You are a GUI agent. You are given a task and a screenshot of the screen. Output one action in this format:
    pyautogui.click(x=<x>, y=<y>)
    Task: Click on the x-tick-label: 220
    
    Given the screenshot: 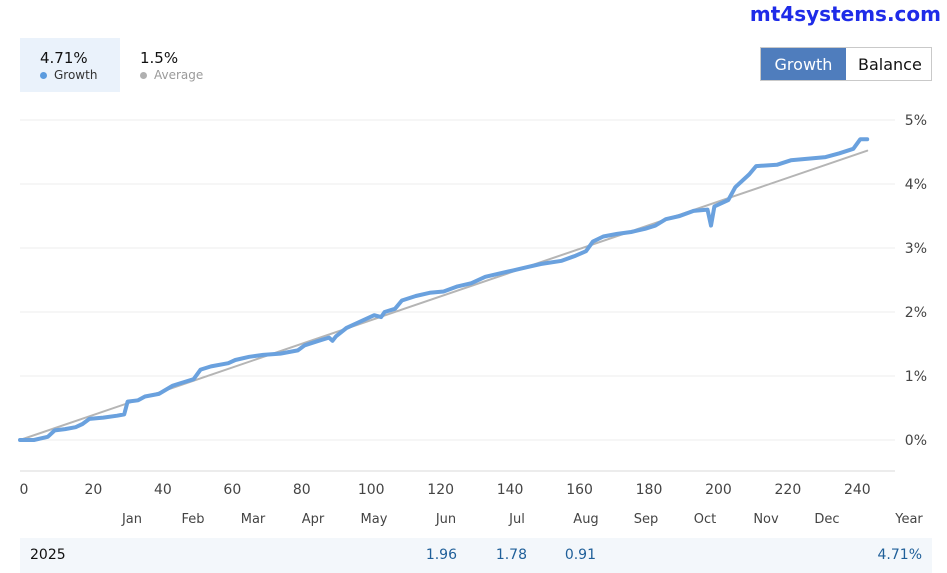 What is the action you would take?
    pyautogui.click(x=788, y=490)
    